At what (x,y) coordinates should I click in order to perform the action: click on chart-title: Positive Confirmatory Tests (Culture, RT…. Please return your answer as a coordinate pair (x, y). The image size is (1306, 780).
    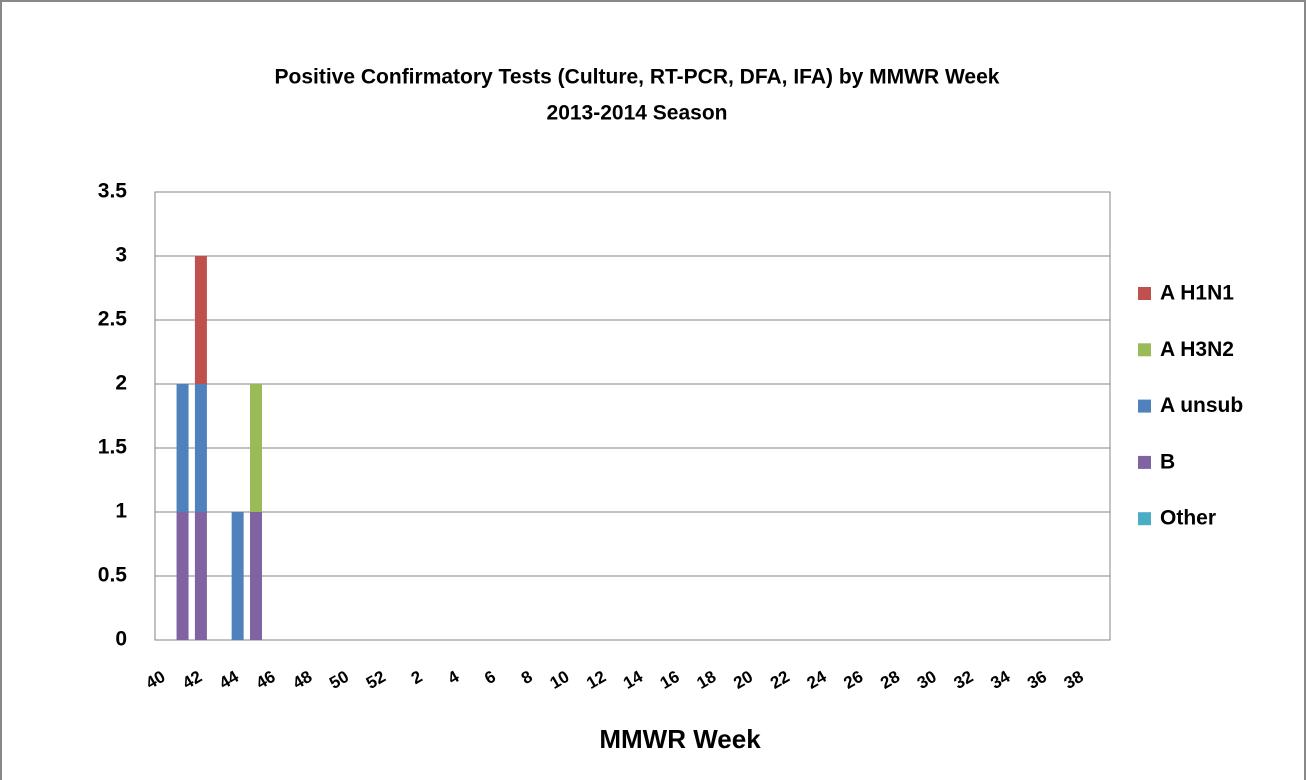
    Looking at the image, I should click on (637, 77).